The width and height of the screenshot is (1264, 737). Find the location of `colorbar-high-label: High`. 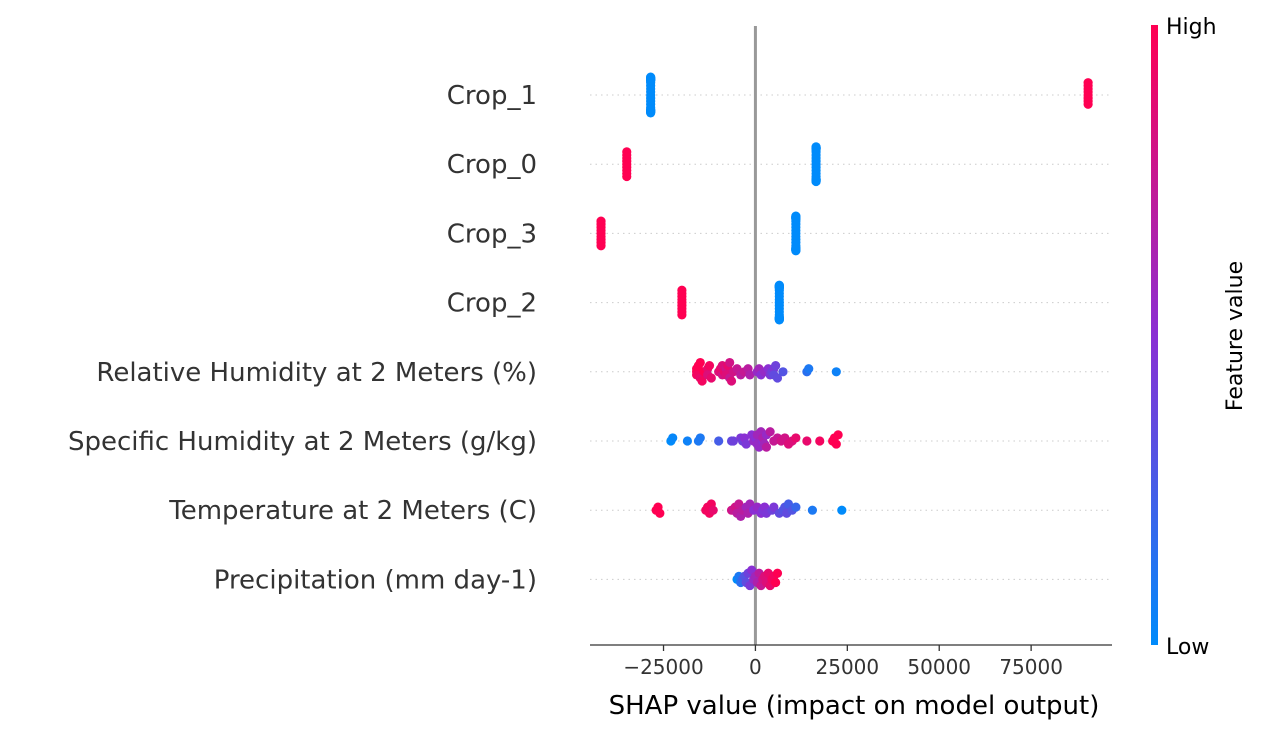

colorbar-high-label: High is located at coordinates (1191, 27).